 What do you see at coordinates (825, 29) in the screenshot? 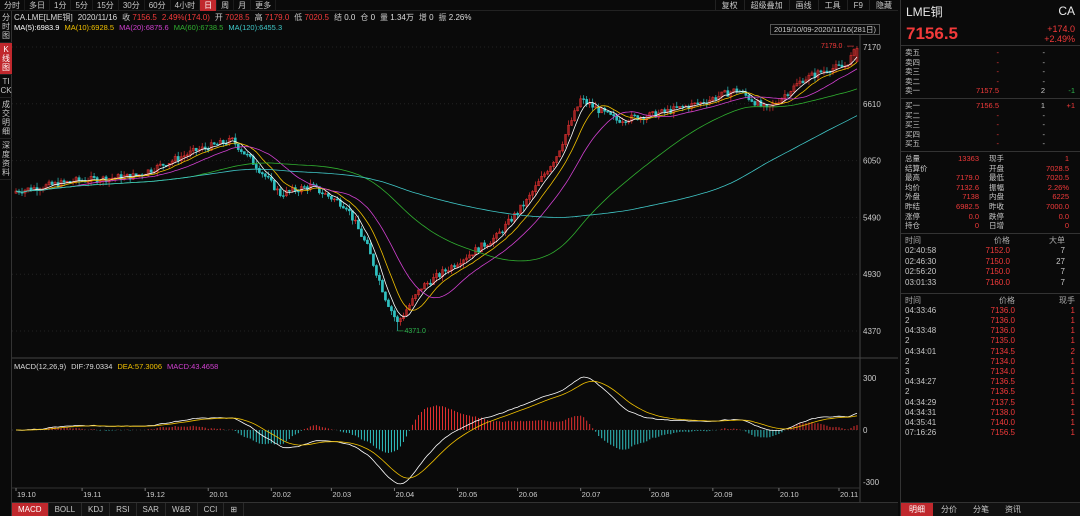
I see `date-range-label: 2019/10/09-2020/11/16(281日)` at bounding box center [825, 29].